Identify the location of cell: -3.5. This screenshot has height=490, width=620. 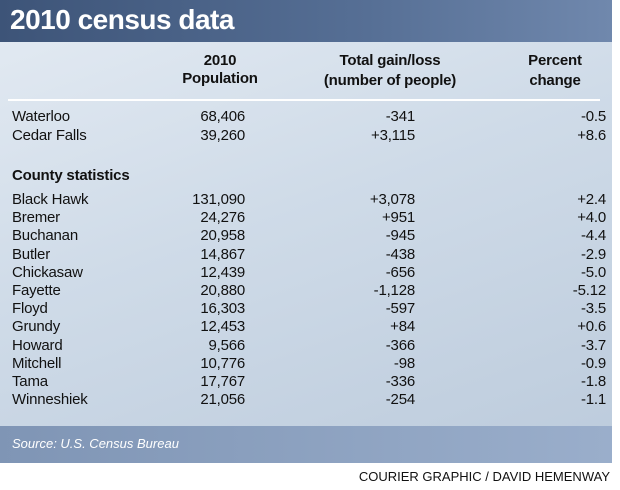
(593, 309).